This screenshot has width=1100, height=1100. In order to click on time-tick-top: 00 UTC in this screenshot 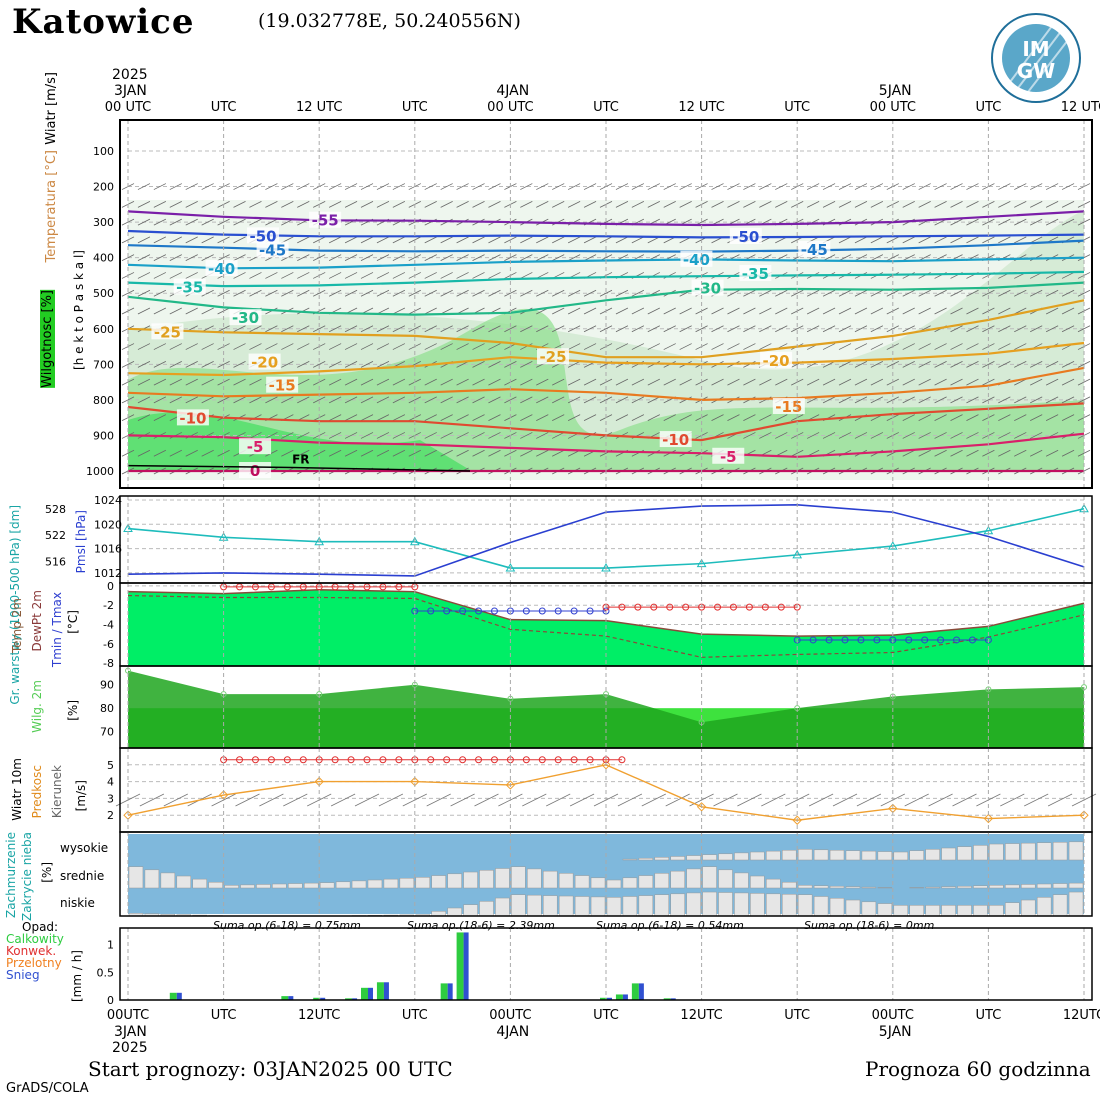, I will do `click(128, 107)`.